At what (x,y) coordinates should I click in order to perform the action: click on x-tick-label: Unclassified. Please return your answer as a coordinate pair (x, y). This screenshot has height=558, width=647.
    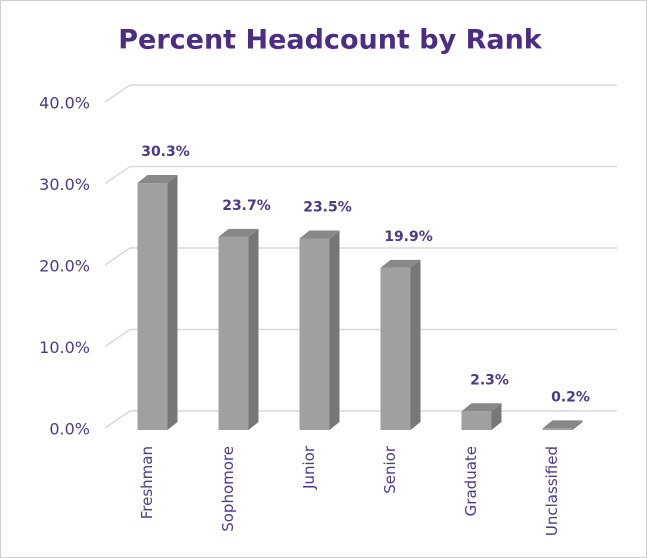
    Looking at the image, I should click on (552, 491).